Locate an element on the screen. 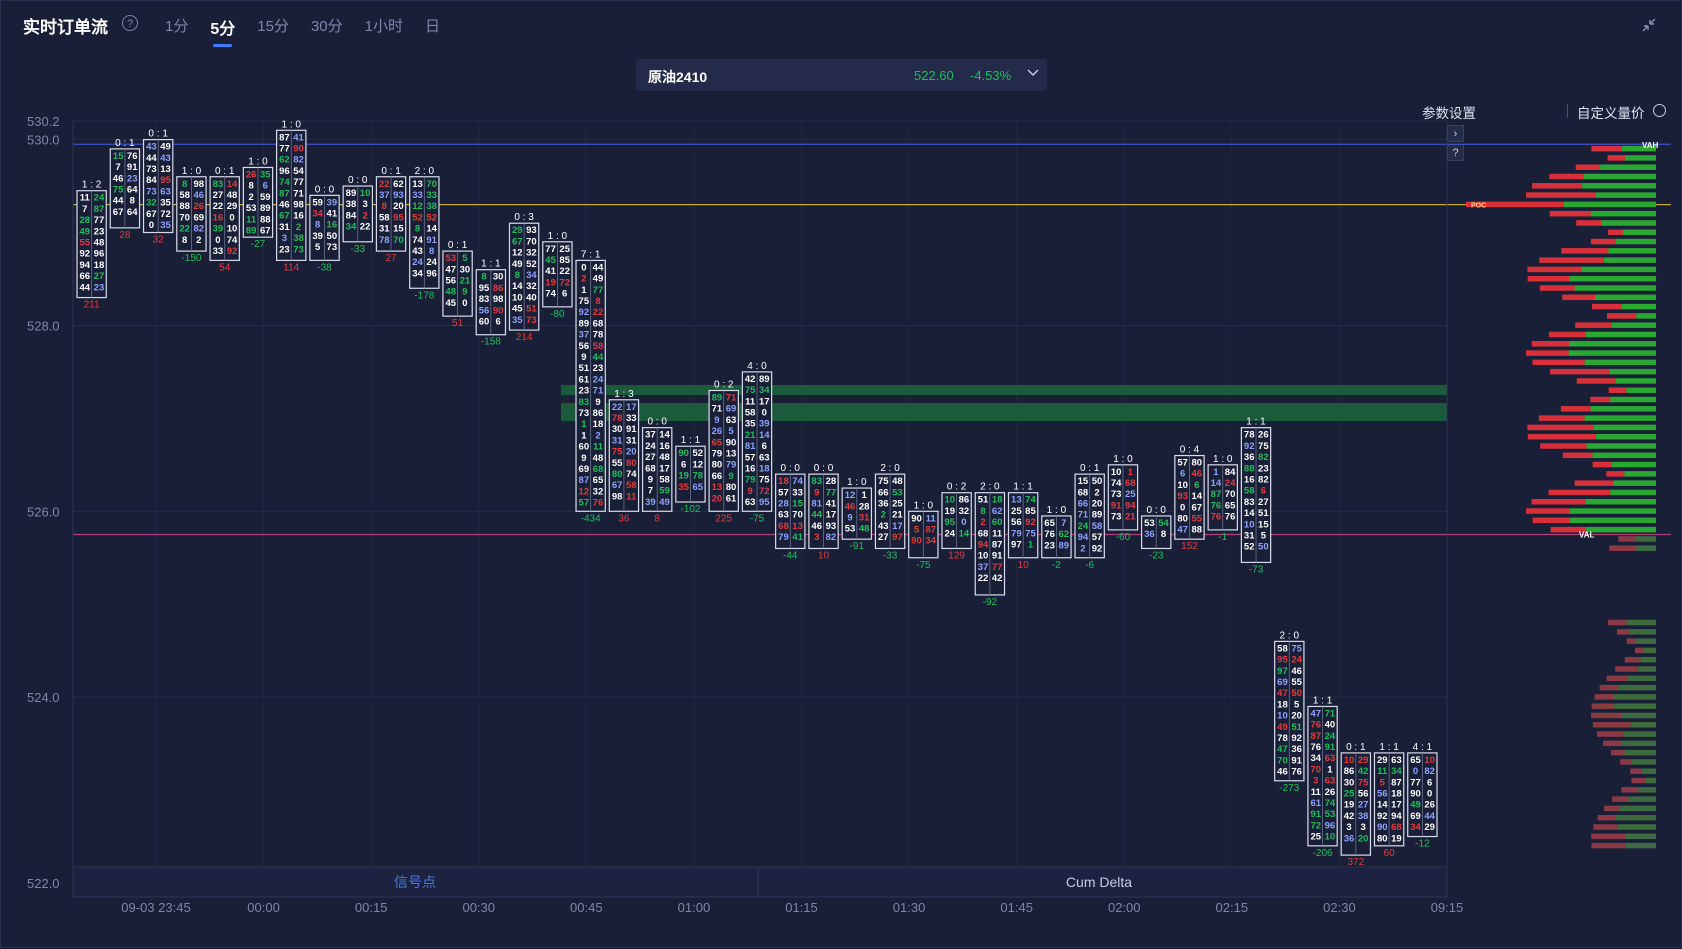 The height and width of the screenshot is (949, 1682). custom-volume-price-button: 自定义量价 is located at coordinates (1611, 113).